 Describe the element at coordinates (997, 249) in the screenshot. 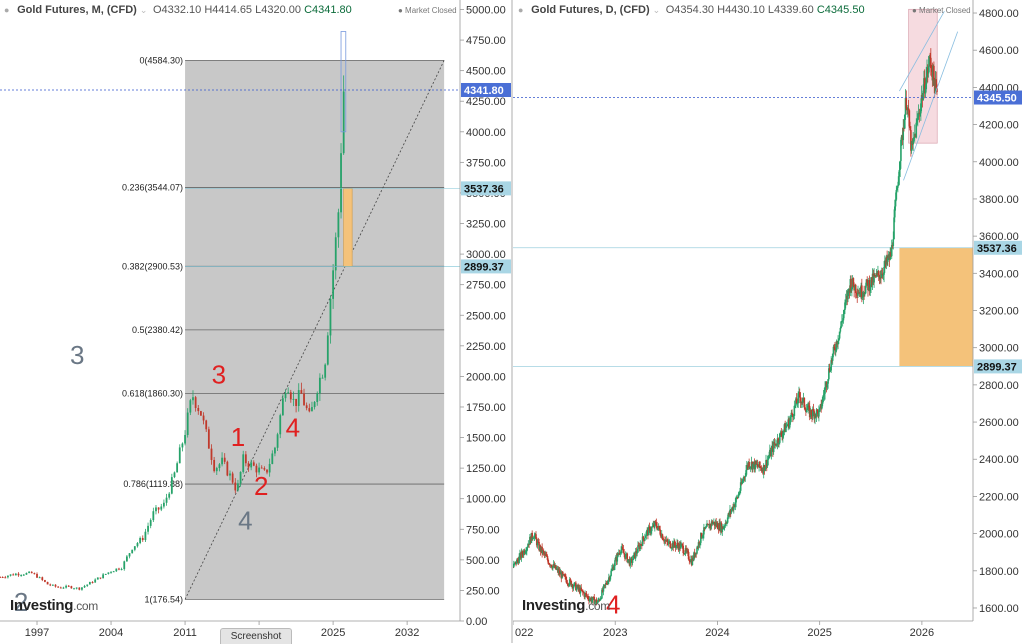

I see `level-axis-label: 3537.36` at that location.